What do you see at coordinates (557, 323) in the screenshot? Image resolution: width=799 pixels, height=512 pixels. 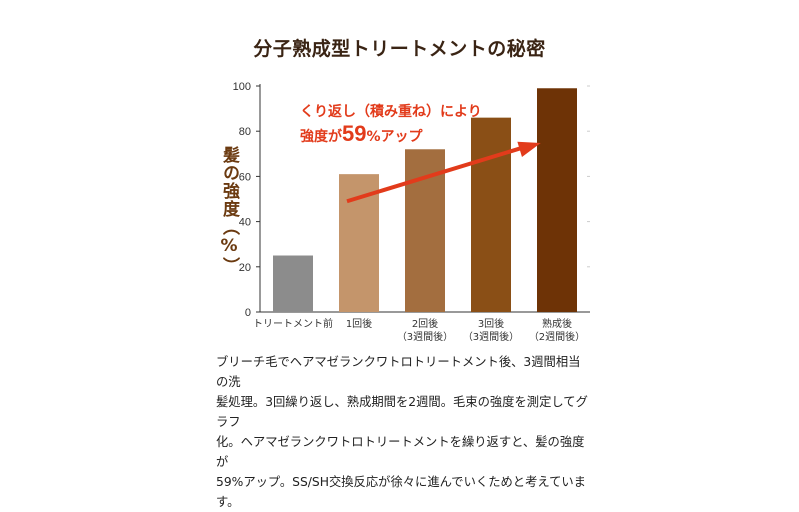 I see `x-tick-label: 熟成後` at bounding box center [557, 323].